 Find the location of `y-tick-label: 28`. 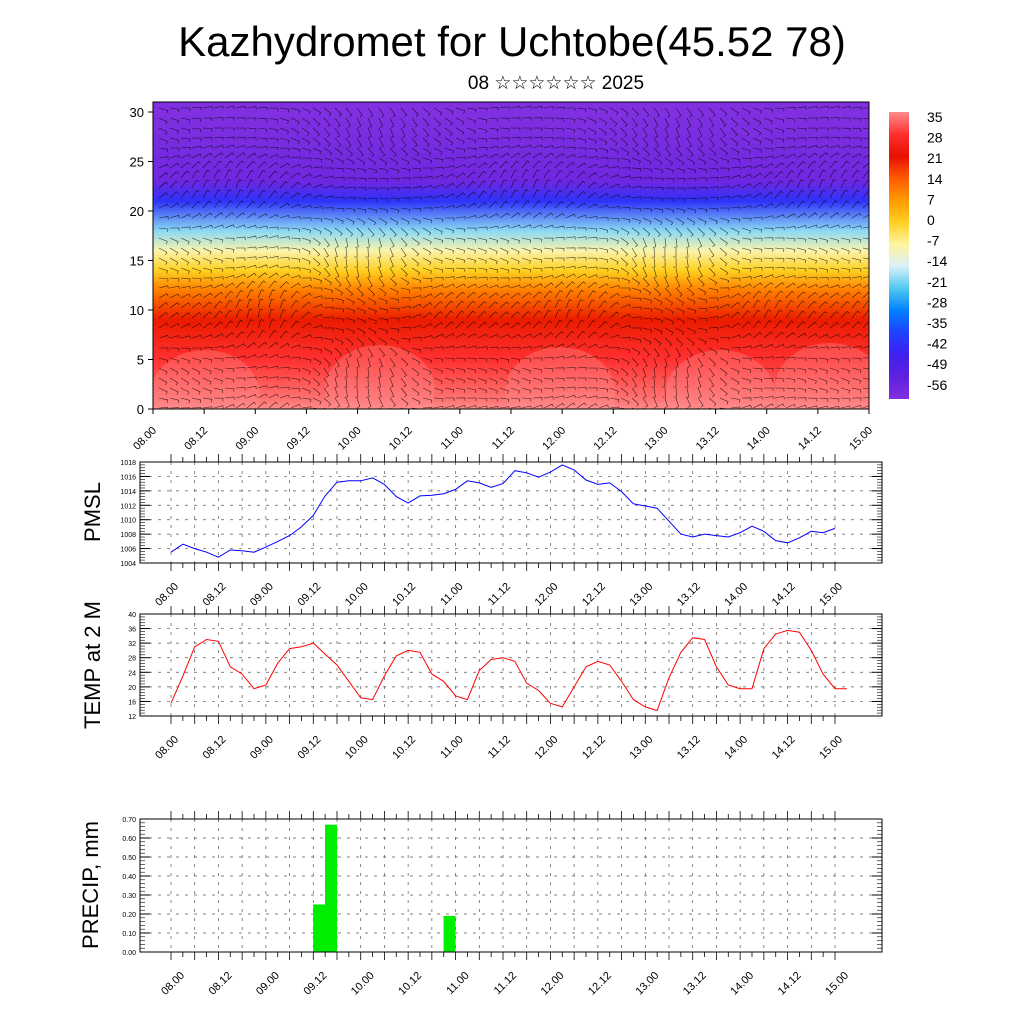

y-tick-label: 28 is located at coordinates (132, 659).